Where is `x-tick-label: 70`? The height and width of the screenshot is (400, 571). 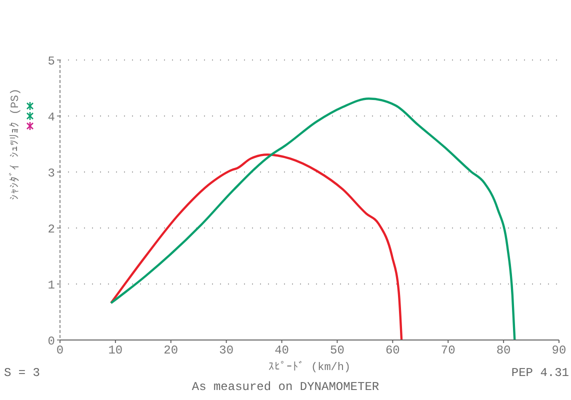
x-tick-label: 70 is located at coordinates (448, 351).